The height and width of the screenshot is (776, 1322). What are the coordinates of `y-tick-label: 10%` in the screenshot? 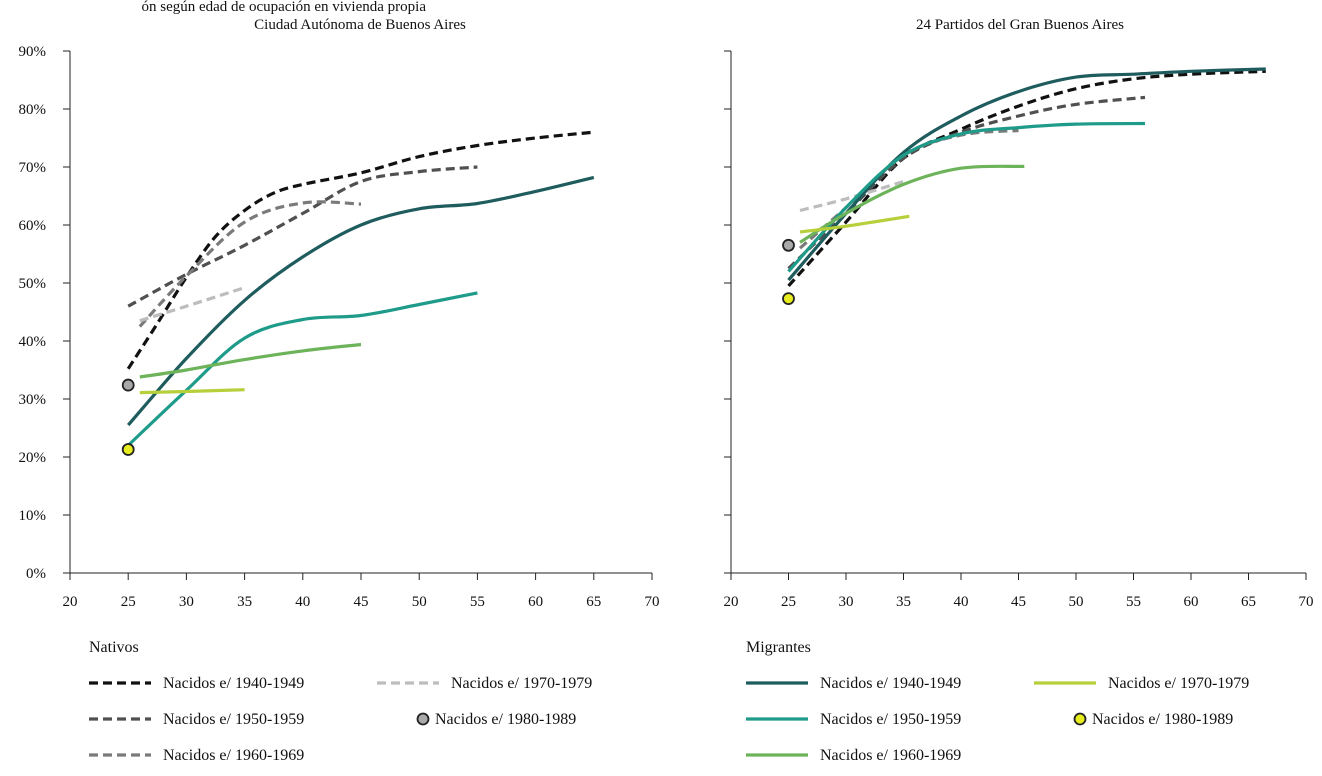 It's located at (33, 516).